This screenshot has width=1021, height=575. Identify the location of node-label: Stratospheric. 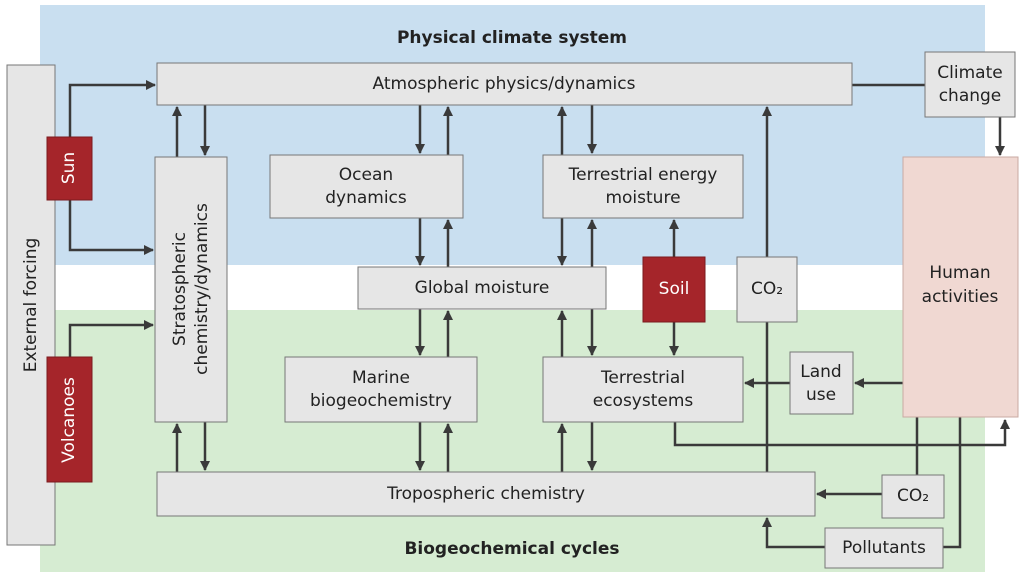
(180, 289).